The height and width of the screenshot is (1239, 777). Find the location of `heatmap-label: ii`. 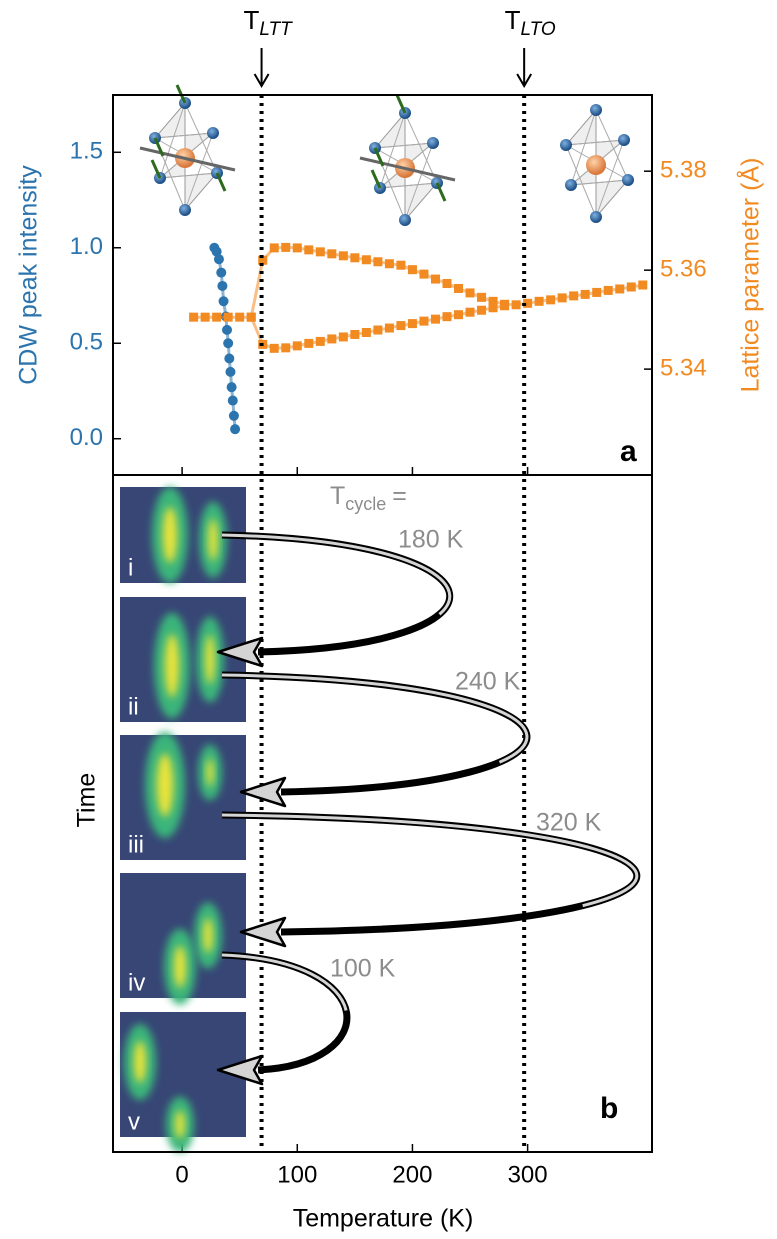

heatmap-label: ii is located at coordinates (133, 706).